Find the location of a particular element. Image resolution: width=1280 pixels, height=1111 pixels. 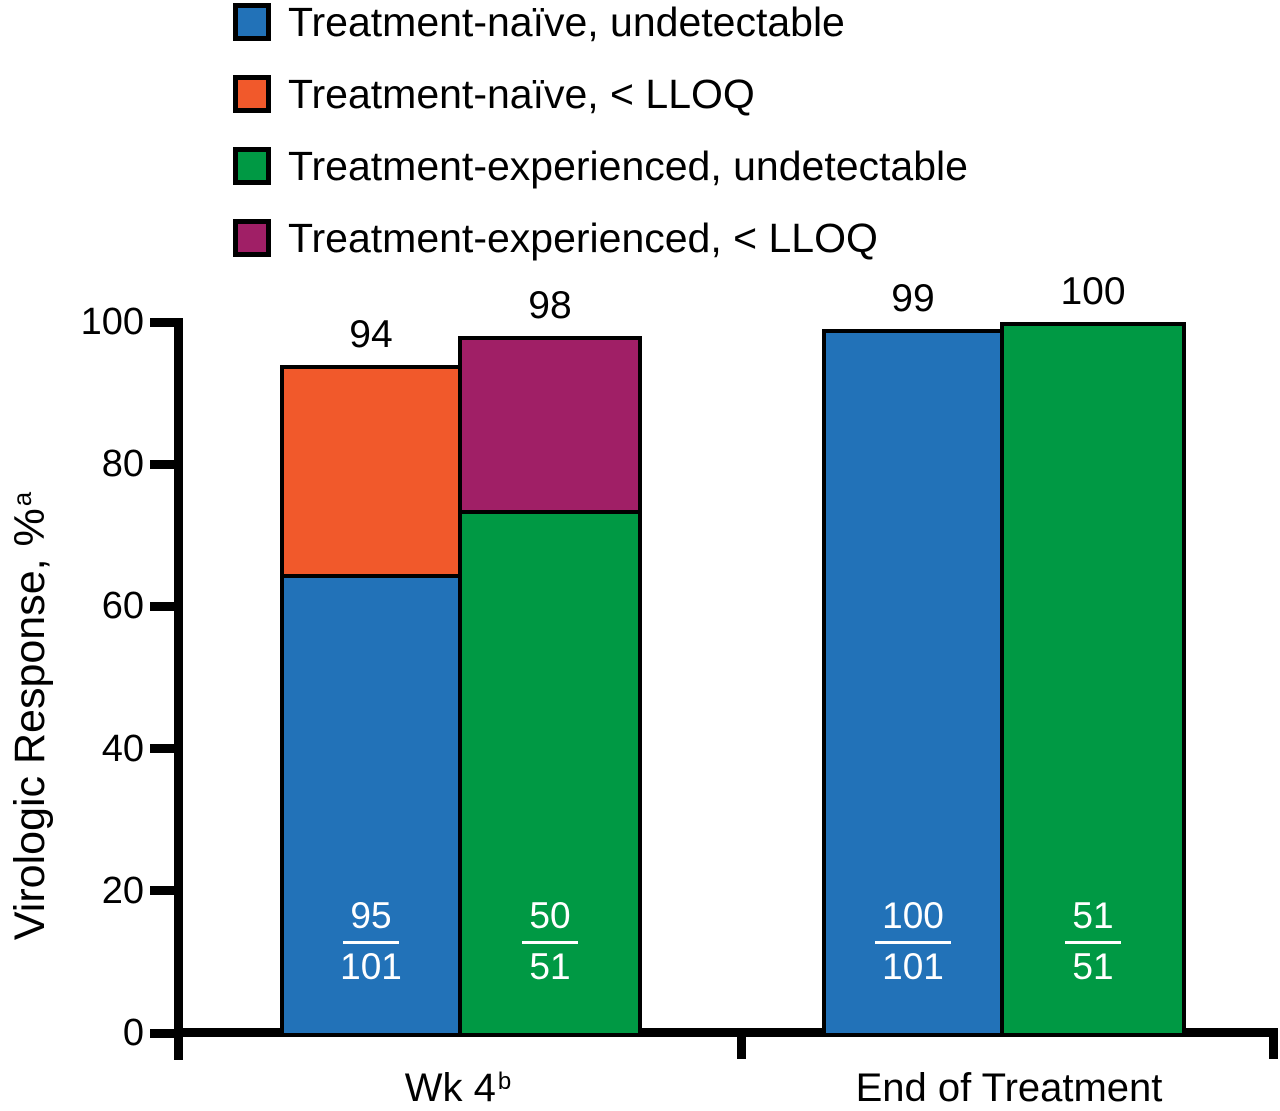

y-axis-tick-label: 0 is located at coordinates (133, 1033).